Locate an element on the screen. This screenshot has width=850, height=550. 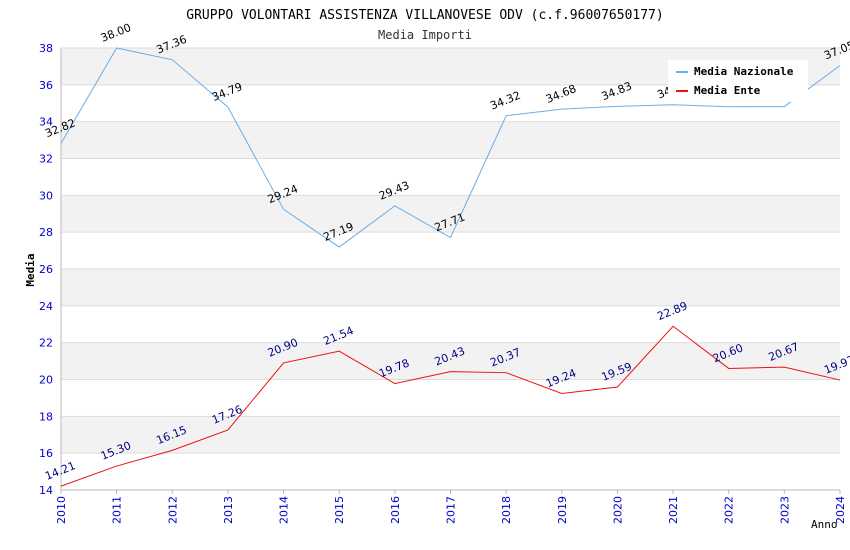
x-tick-label: 2013 is located at coordinates (228, 510).